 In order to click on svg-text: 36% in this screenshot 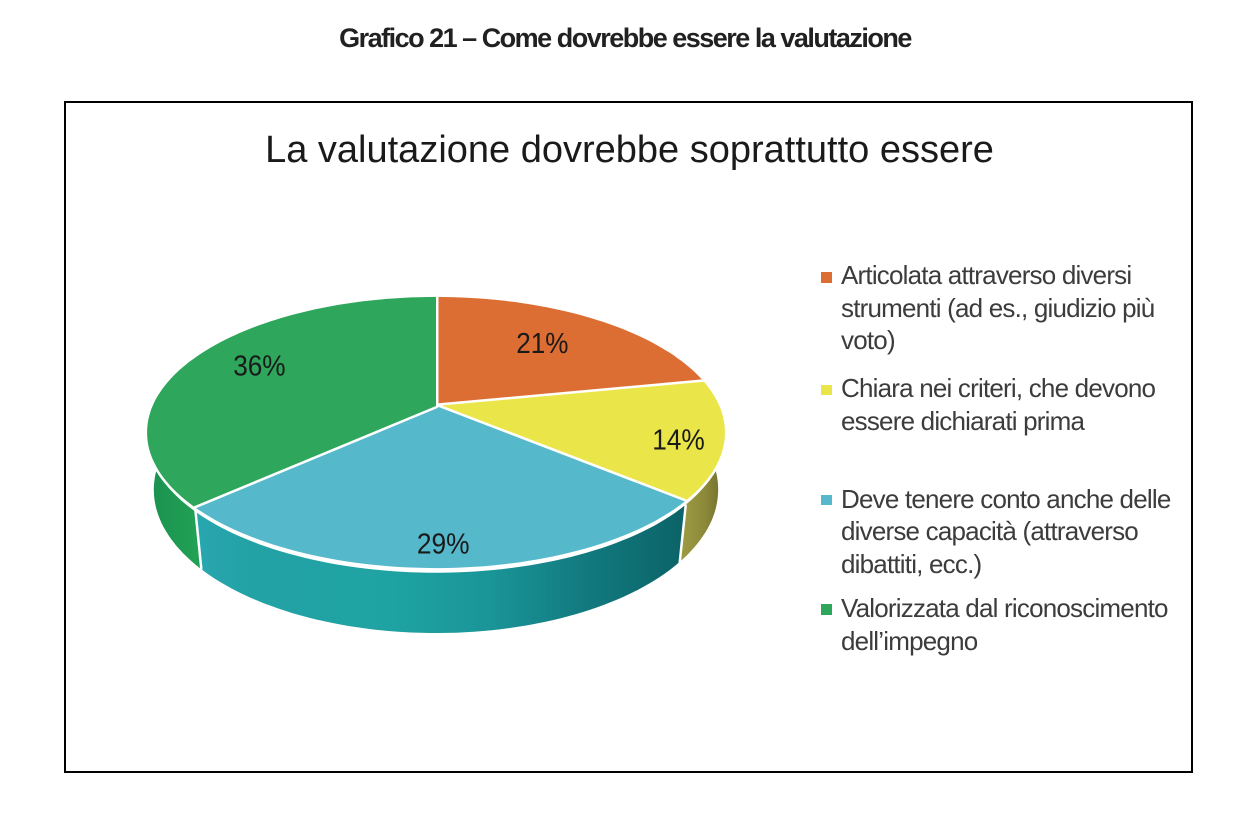, I will do `click(259, 367)`.